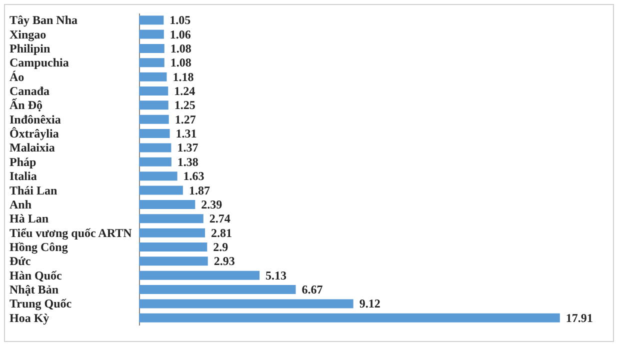  What do you see at coordinates (26, 105) in the screenshot?
I see `y-tick-label: Ấn Độ` at bounding box center [26, 105].